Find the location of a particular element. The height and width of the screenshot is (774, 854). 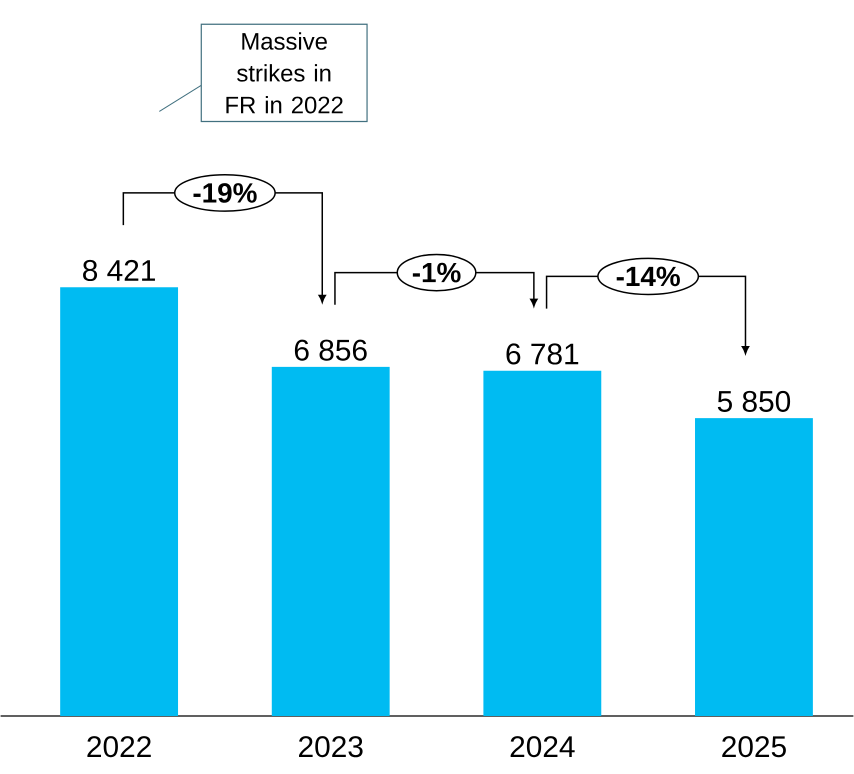

text: -19% is located at coordinates (225, 193).